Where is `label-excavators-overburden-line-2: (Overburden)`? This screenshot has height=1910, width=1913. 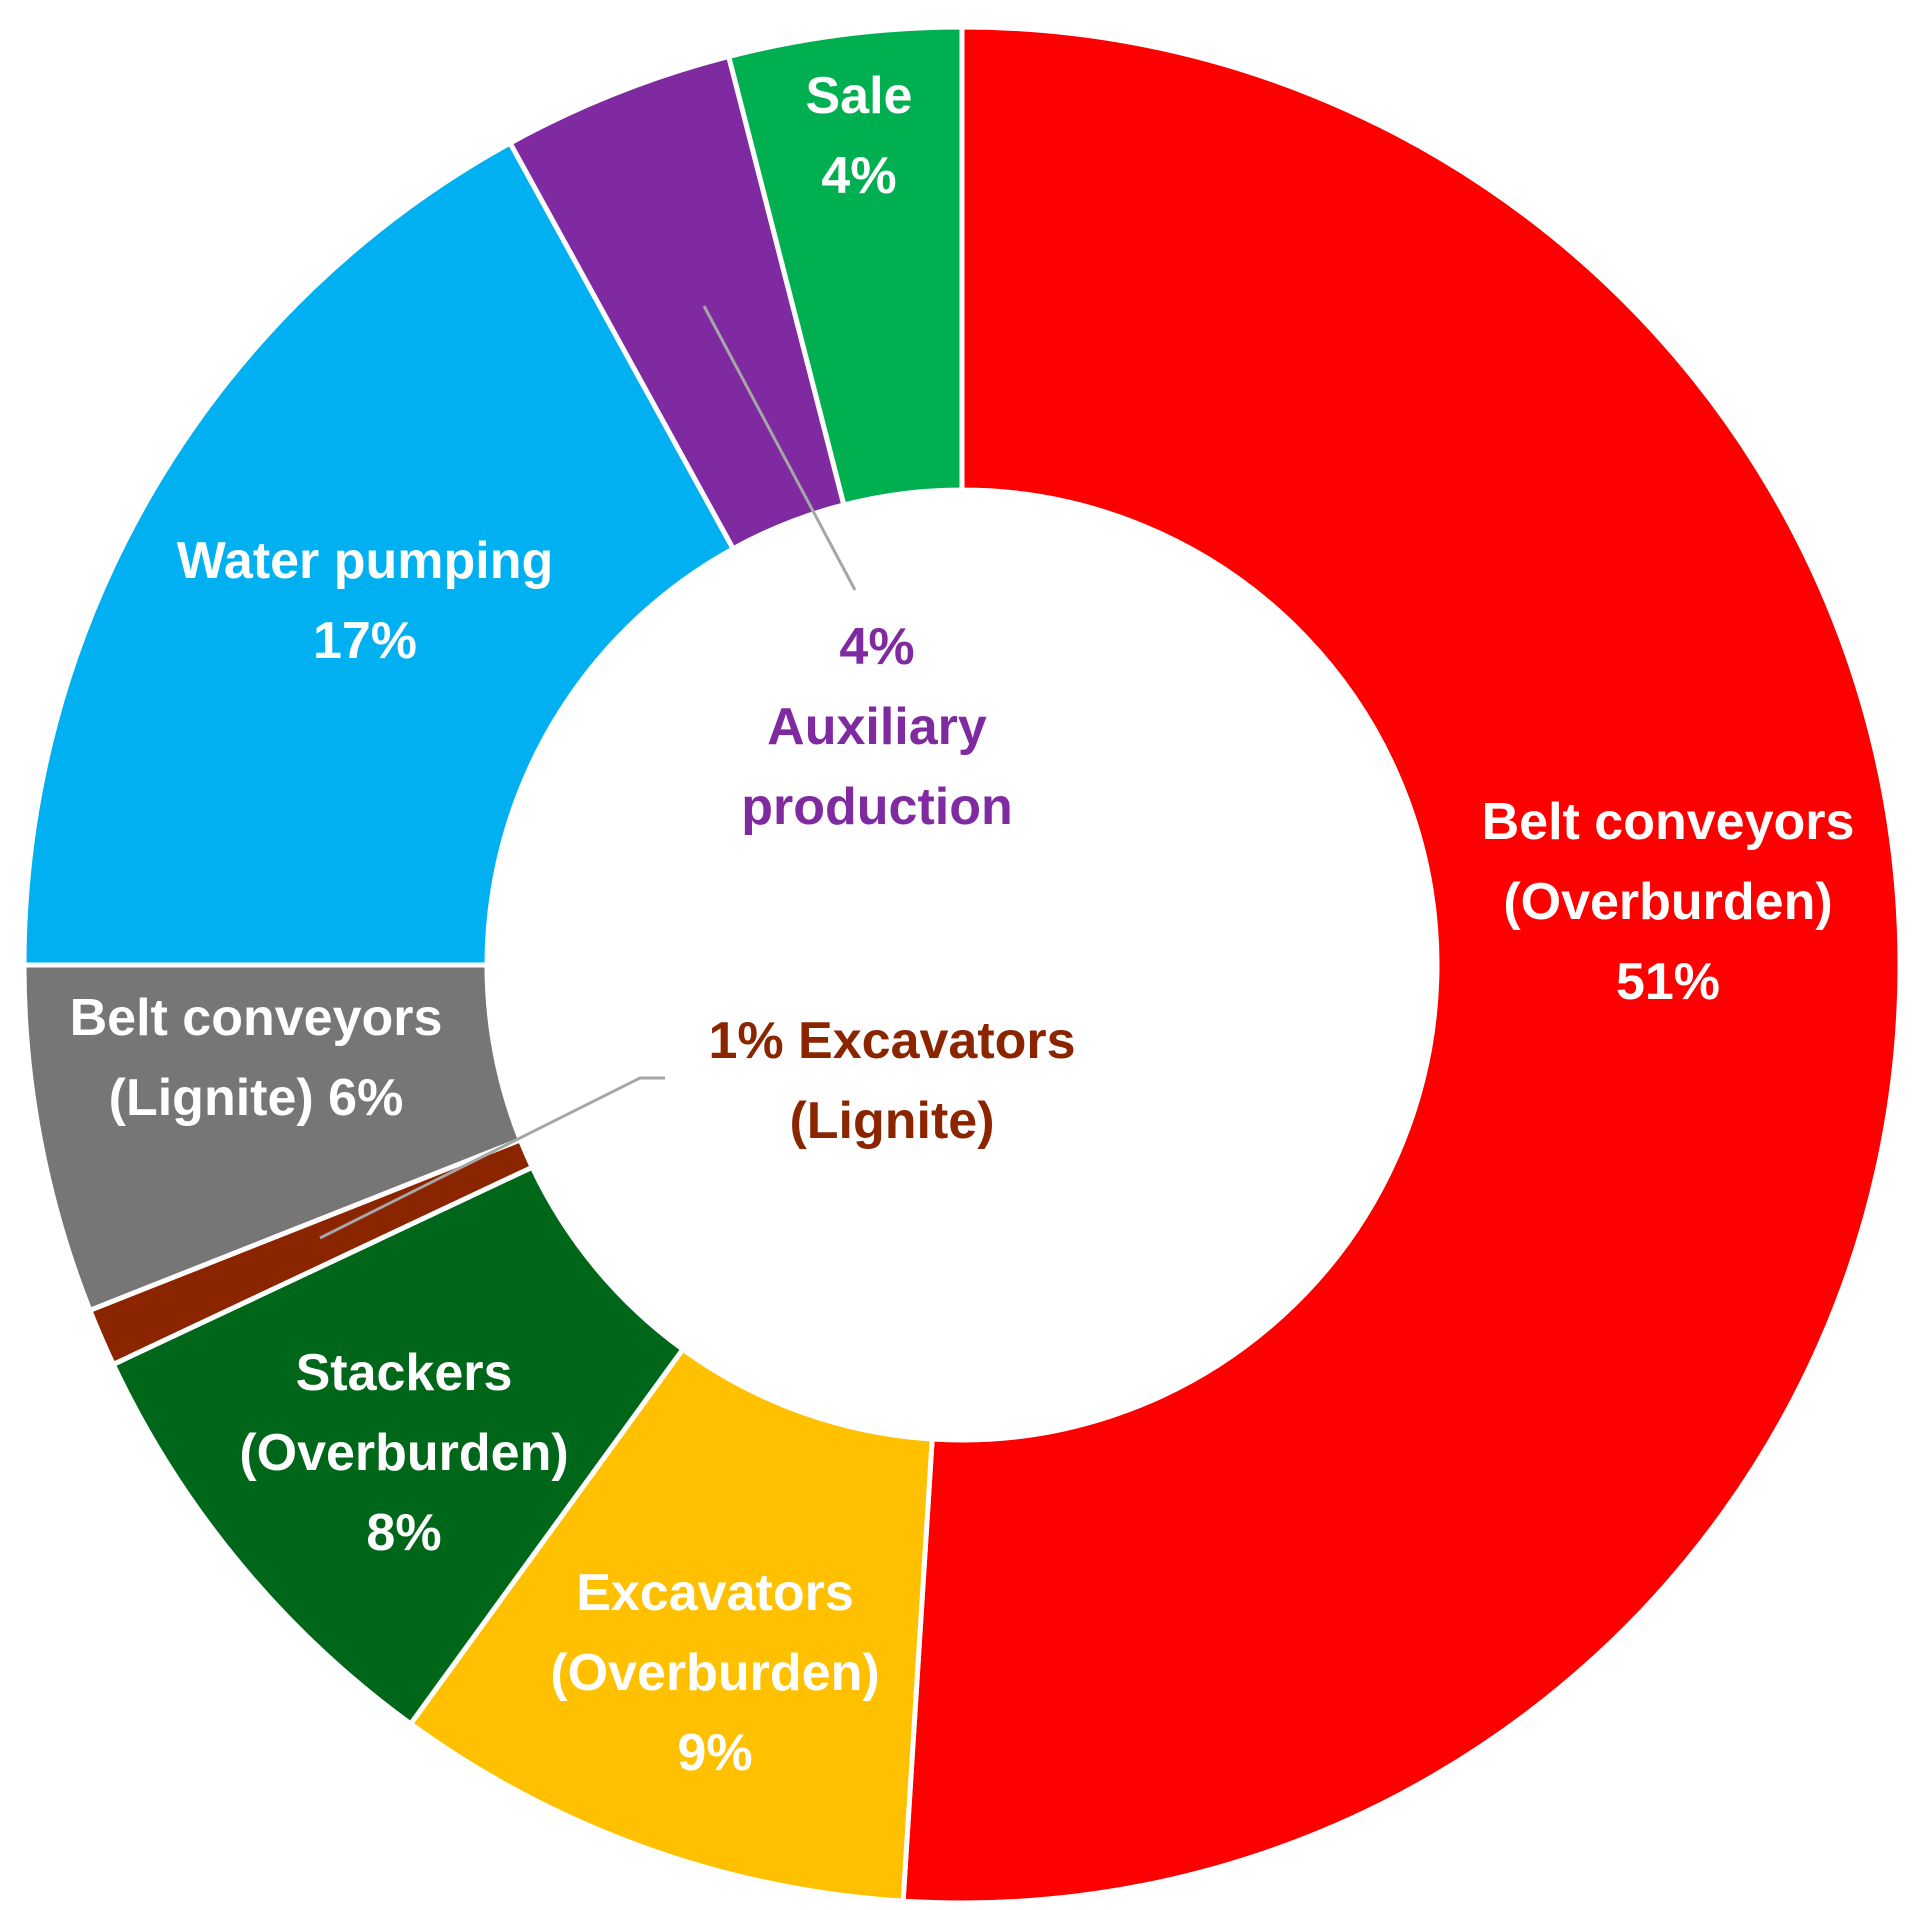 label-excavators-overburden-line-2: (Overburden) is located at coordinates (714, 1673).